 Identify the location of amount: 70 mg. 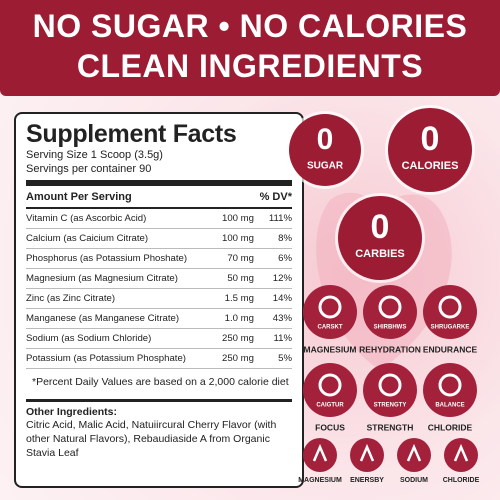
(240, 258).